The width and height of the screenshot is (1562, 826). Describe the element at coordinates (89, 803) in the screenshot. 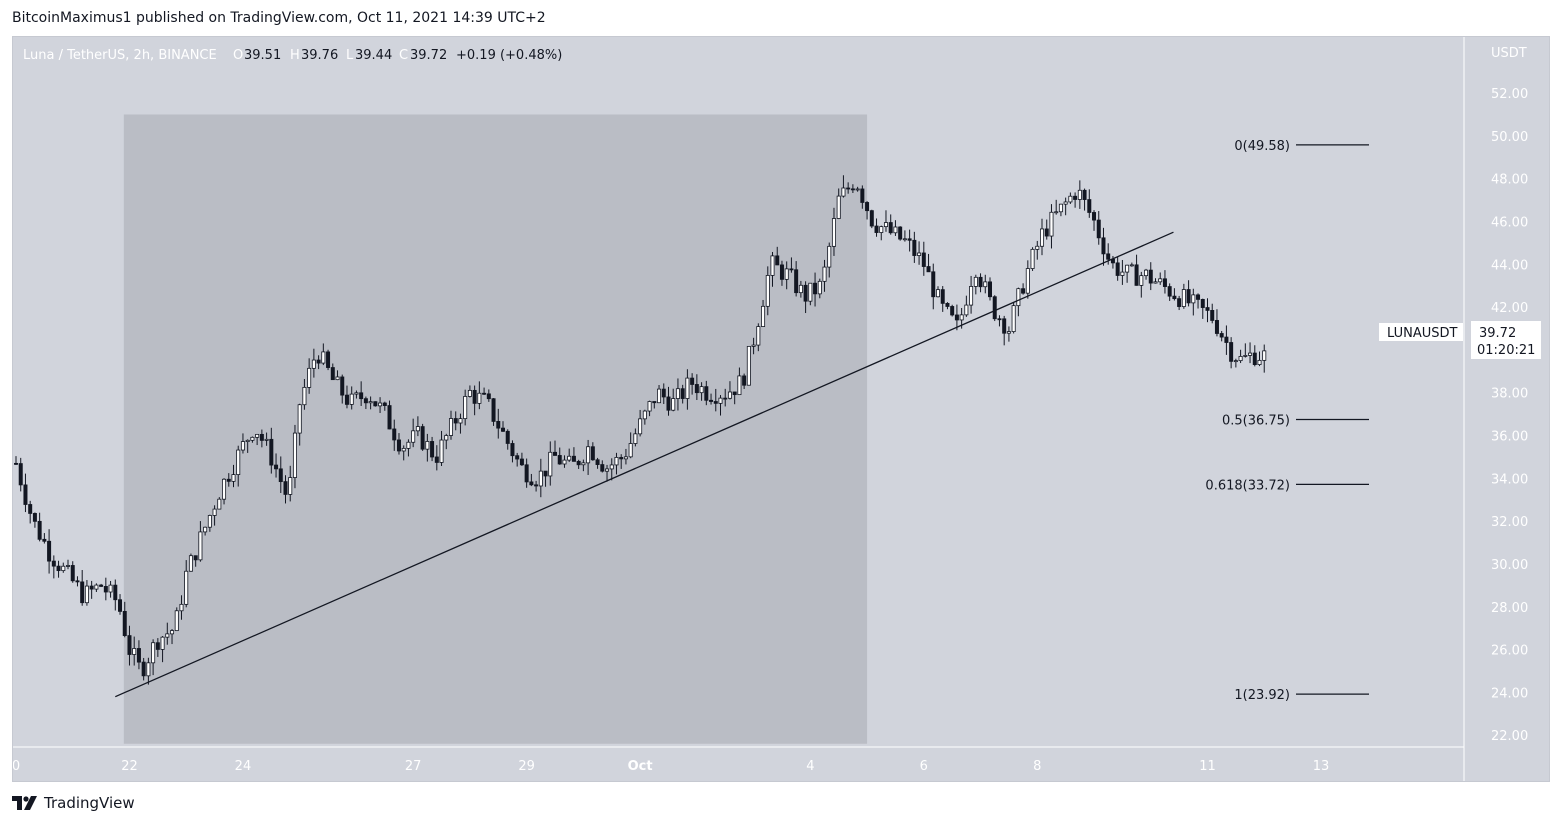

I see `footer-brand: TradingView` at that location.